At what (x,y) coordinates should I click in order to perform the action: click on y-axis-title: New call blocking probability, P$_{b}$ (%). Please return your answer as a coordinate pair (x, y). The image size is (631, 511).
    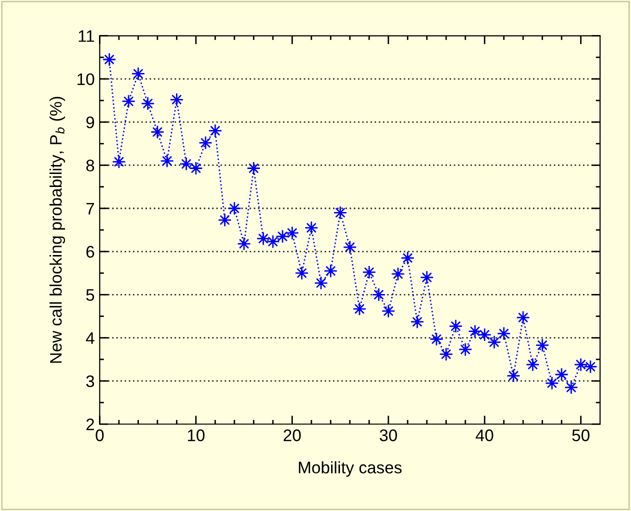
    Looking at the image, I should click on (58, 229).